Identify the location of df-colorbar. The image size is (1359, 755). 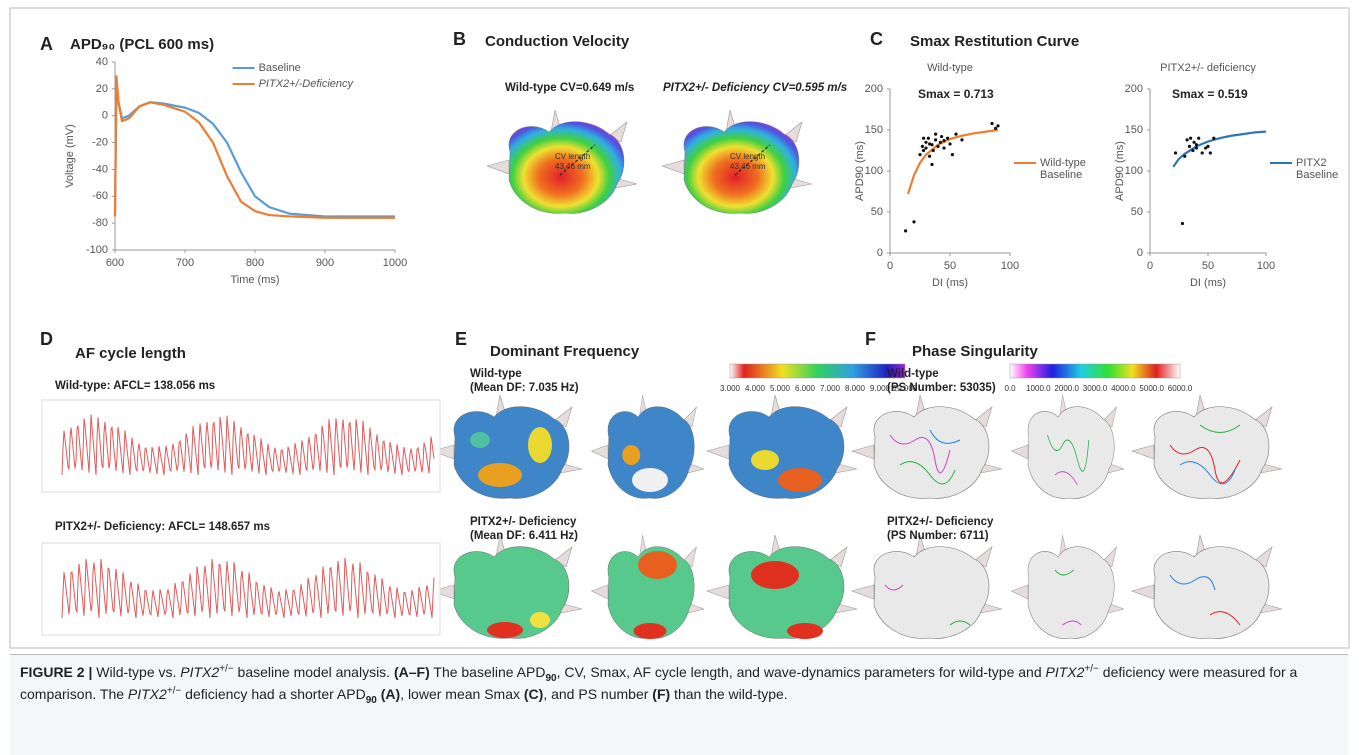
(817, 371).